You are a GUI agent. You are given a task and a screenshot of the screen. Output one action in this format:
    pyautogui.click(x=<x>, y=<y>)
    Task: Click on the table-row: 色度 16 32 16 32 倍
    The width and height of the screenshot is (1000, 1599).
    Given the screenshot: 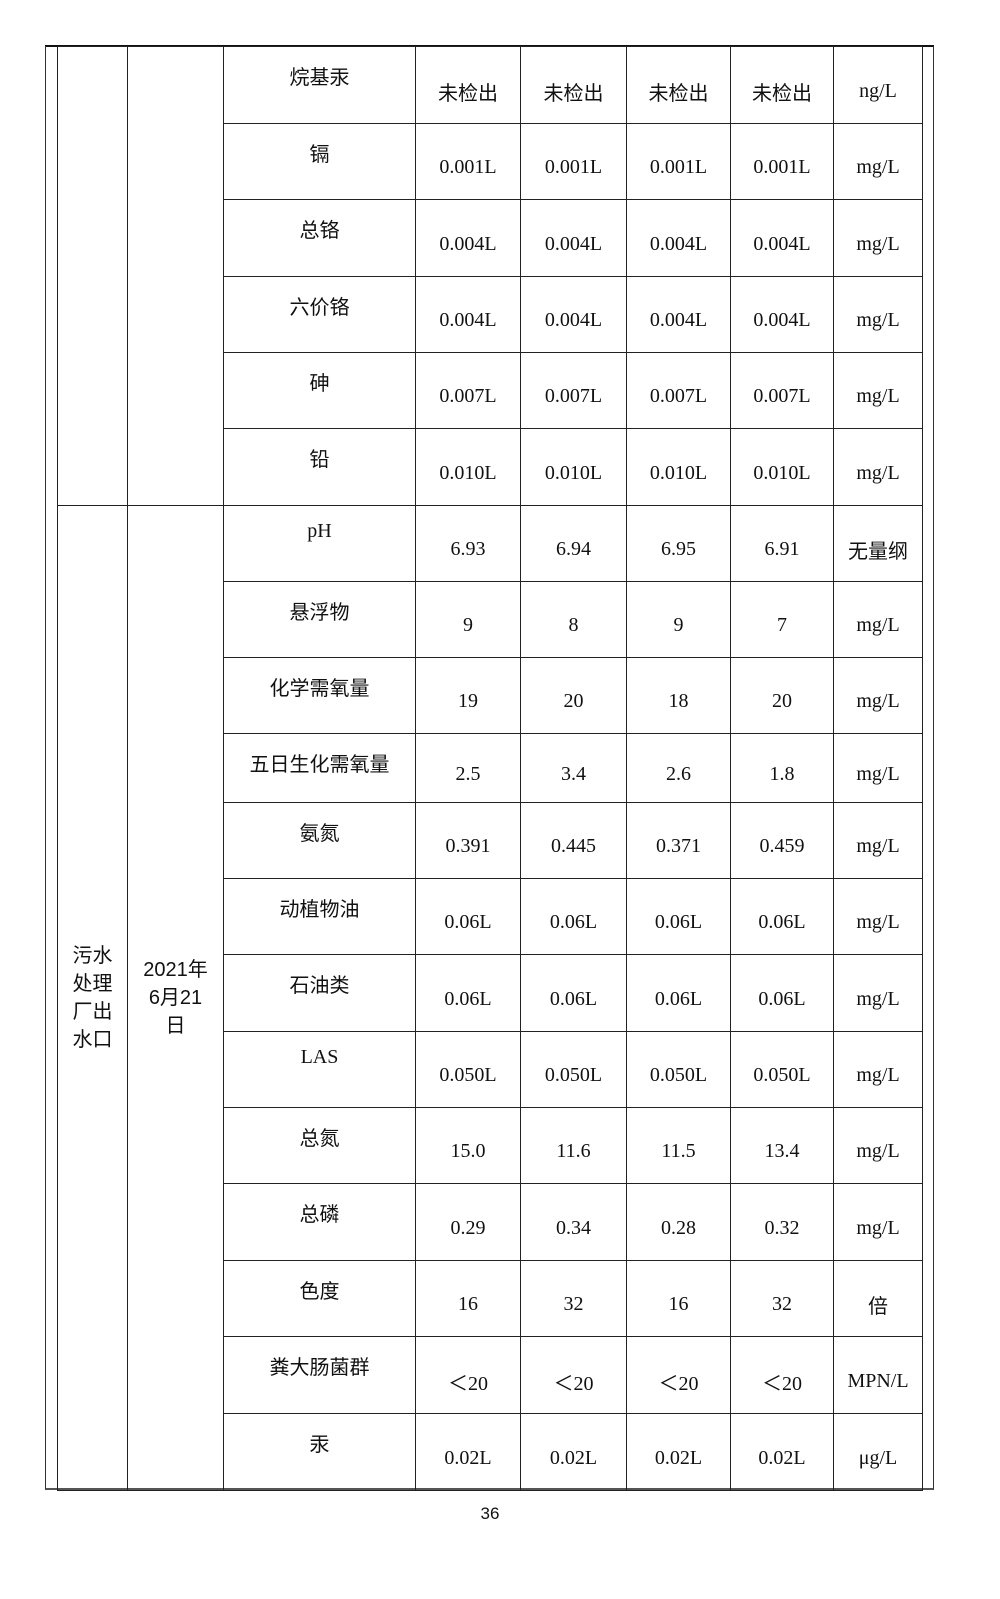 What is the action you would take?
    pyautogui.click(x=490, y=1298)
    